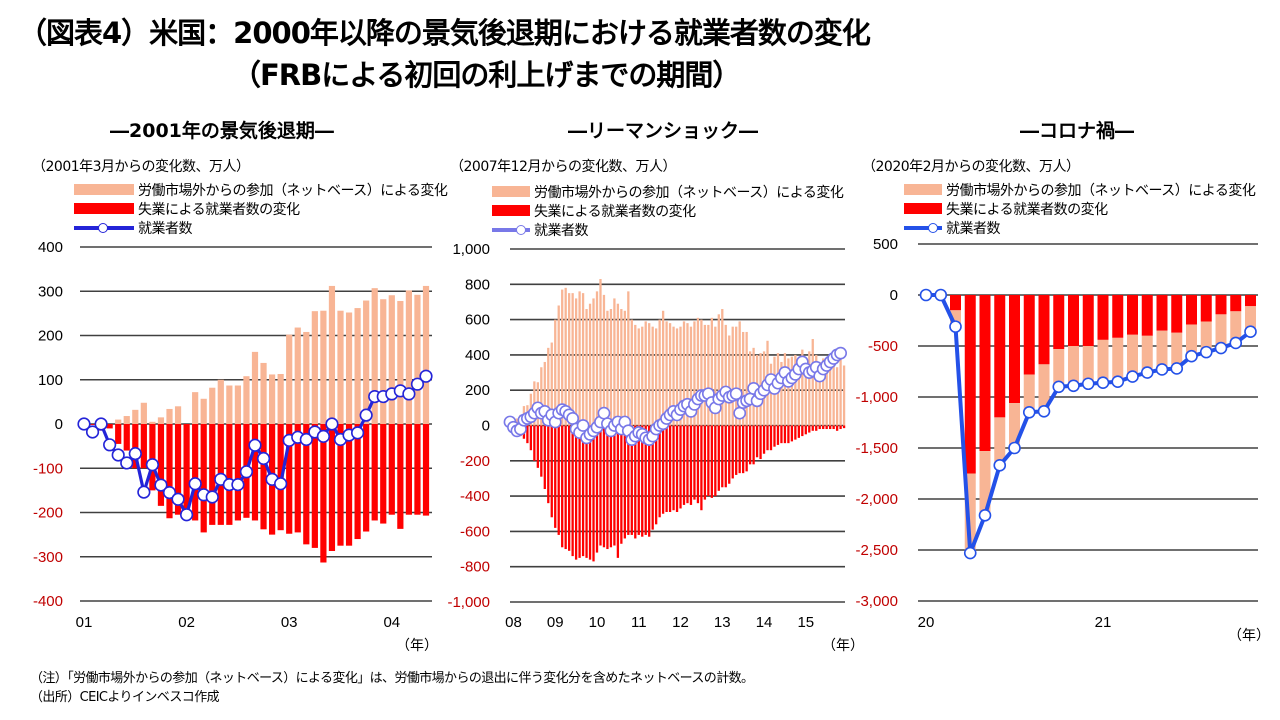 The image size is (1280, 720). What do you see at coordinates (663, 131) in the screenshot?
I see `panel-title-lehman: ―リーマンショック―` at bounding box center [663, 131].